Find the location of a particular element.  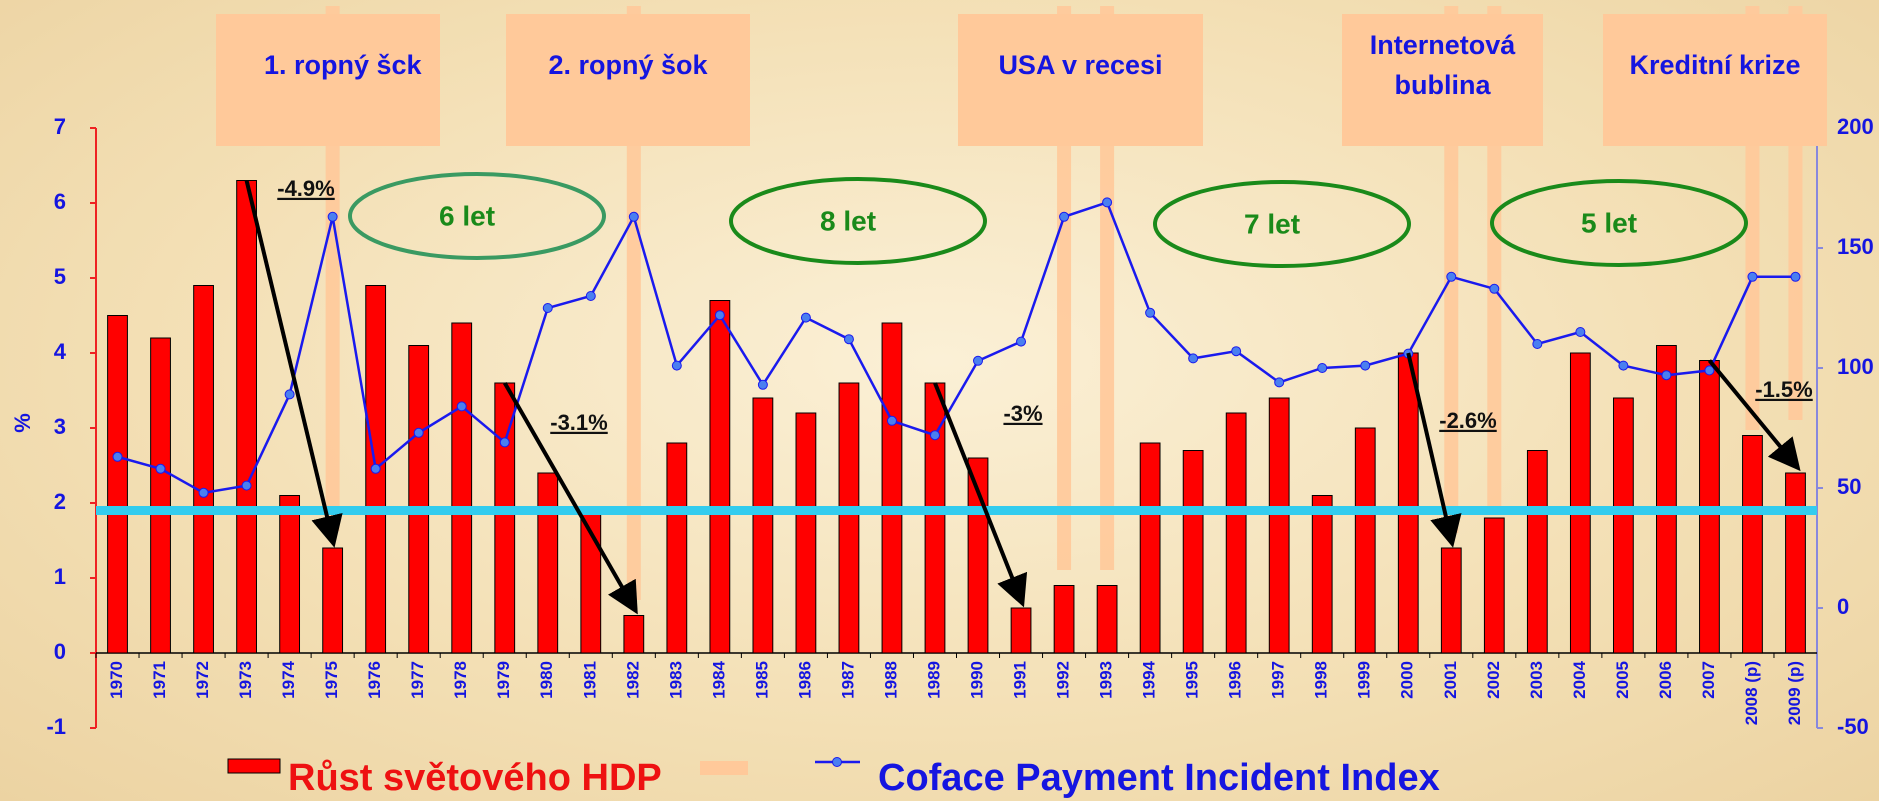

x-tick-label: 2001 is located at coordinates (1450, 680).